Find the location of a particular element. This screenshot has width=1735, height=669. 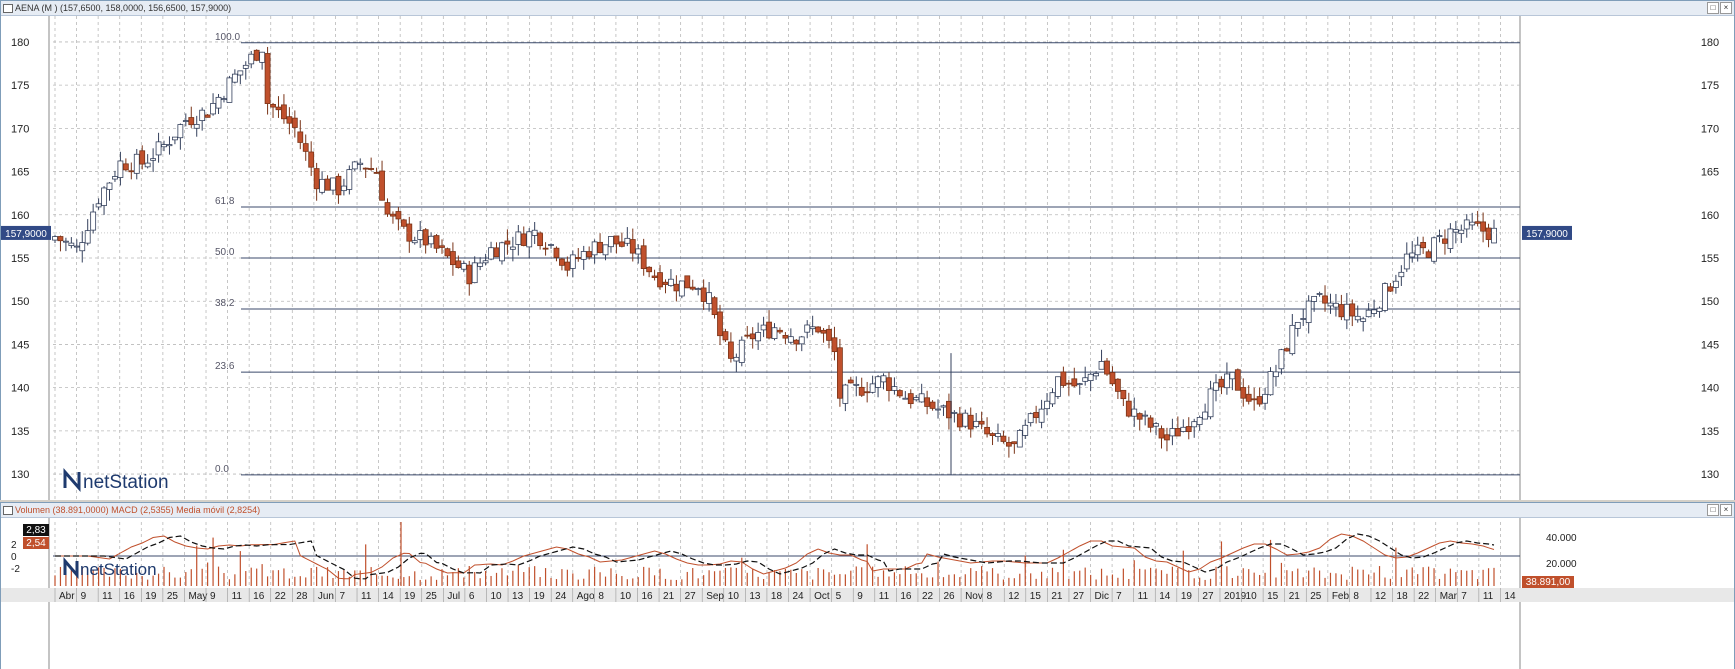

x-axis-label: 10 is located at coordinates (734, 596).